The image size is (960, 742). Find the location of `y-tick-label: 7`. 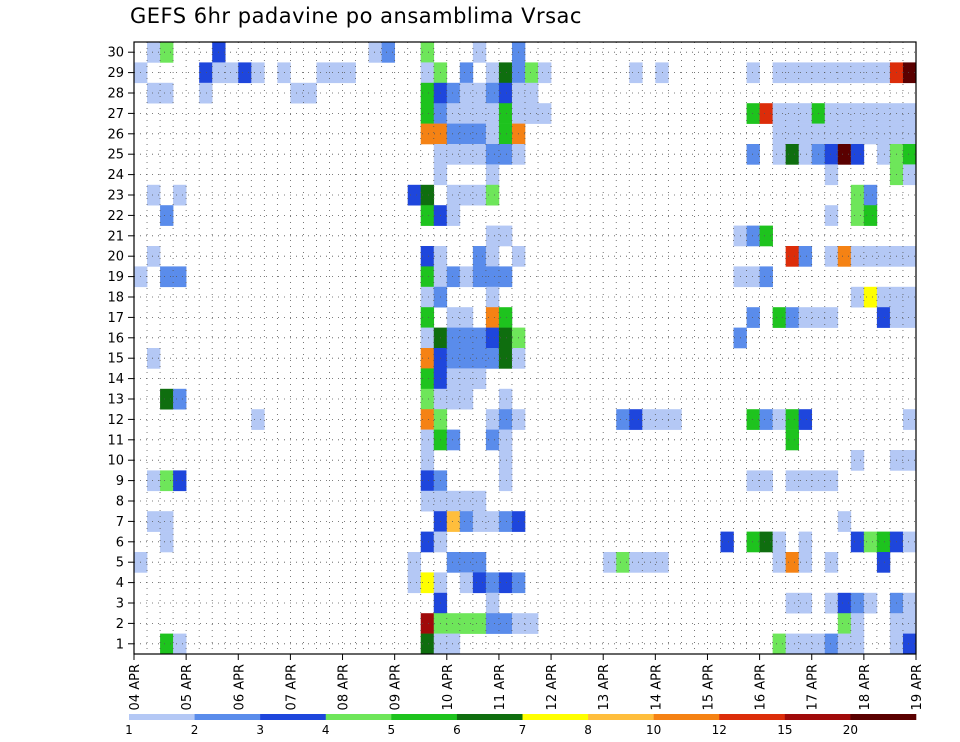

y-tick-label: 7 is located at coordinates (120, 522).